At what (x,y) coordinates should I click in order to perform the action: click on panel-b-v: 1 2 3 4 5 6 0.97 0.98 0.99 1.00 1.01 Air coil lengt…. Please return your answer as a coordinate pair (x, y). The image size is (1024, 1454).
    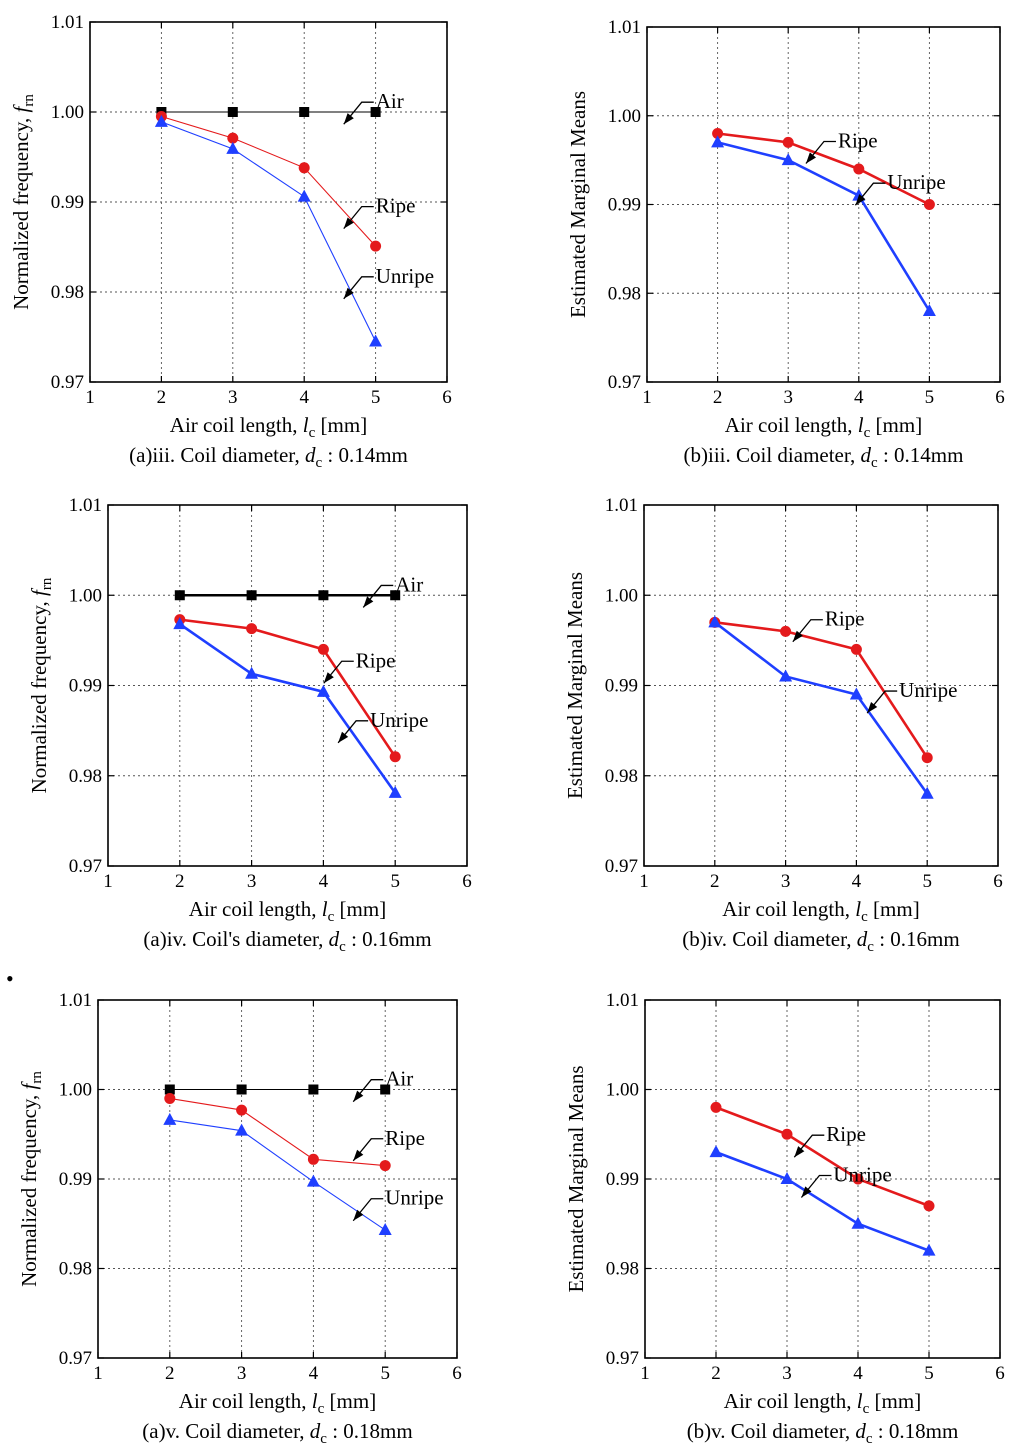
    Looking at the image, I should click on (784, 1218).